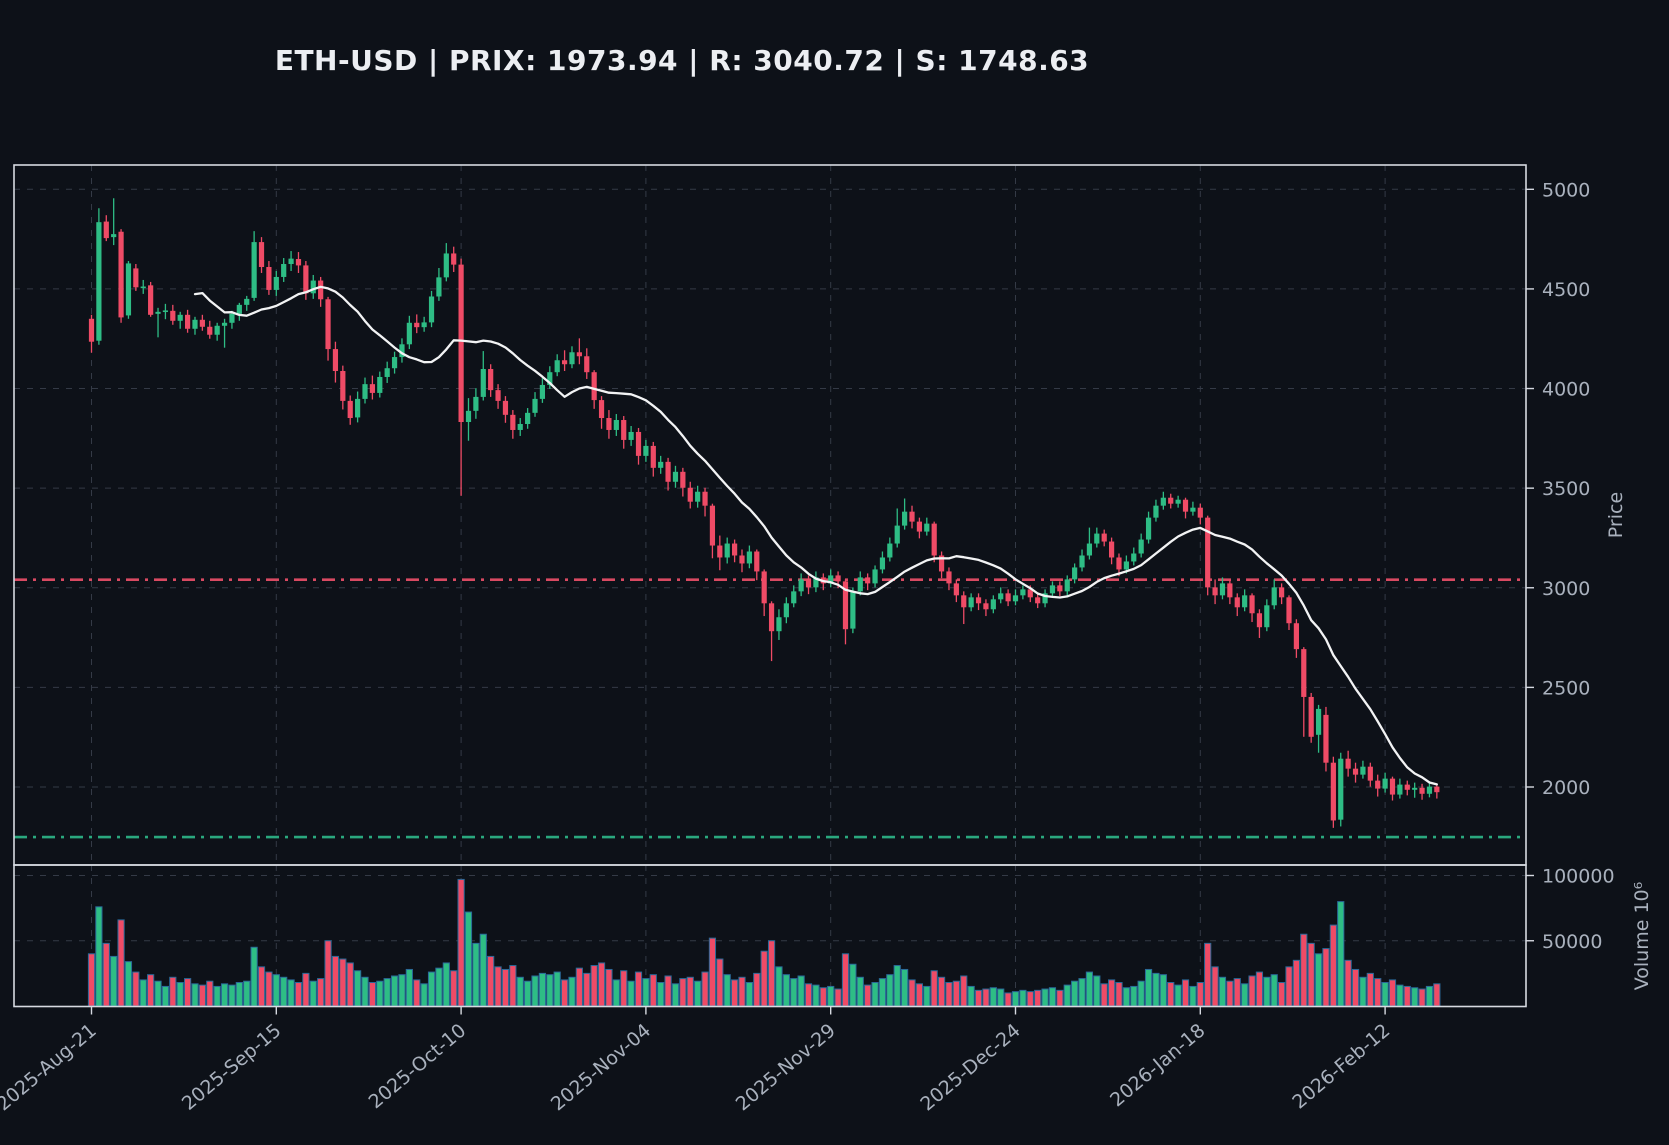 Image resolution: width=1669 pixels, height=1145 pixels. I want to click on price-tick-label: 5000, so click(1566, 190).